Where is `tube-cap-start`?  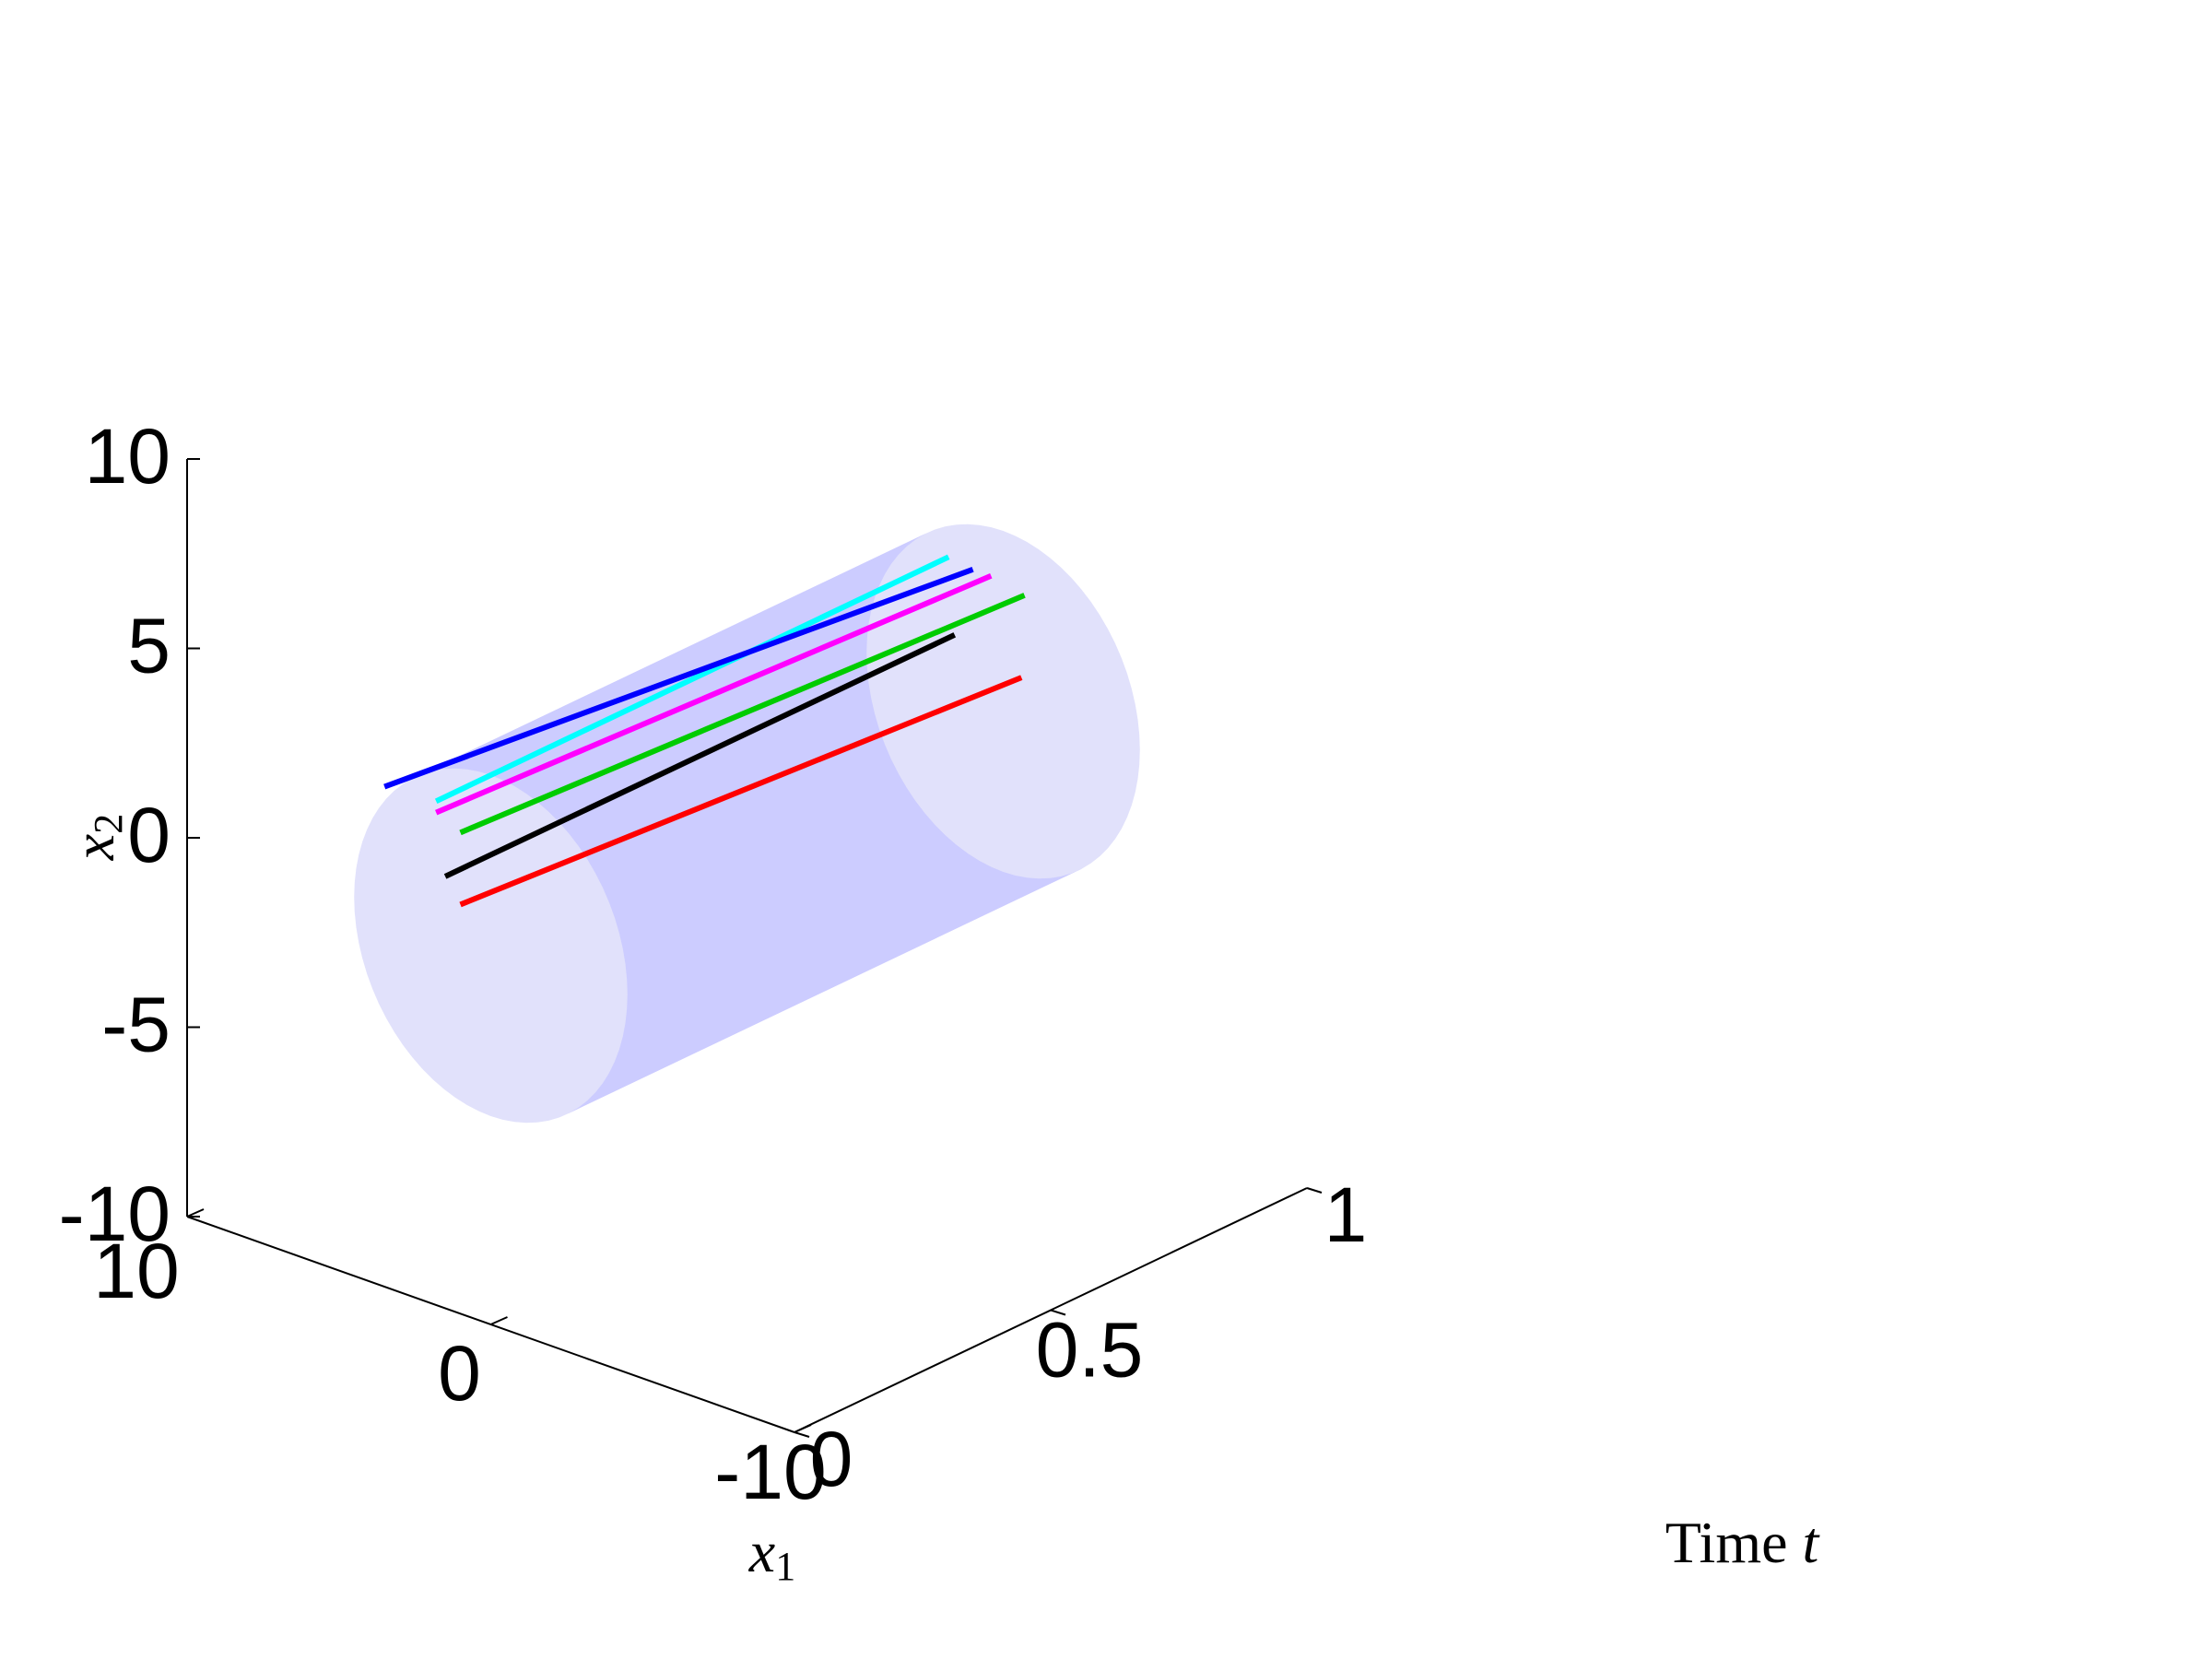 tube-cap-start is located at coordinates (491, 946).